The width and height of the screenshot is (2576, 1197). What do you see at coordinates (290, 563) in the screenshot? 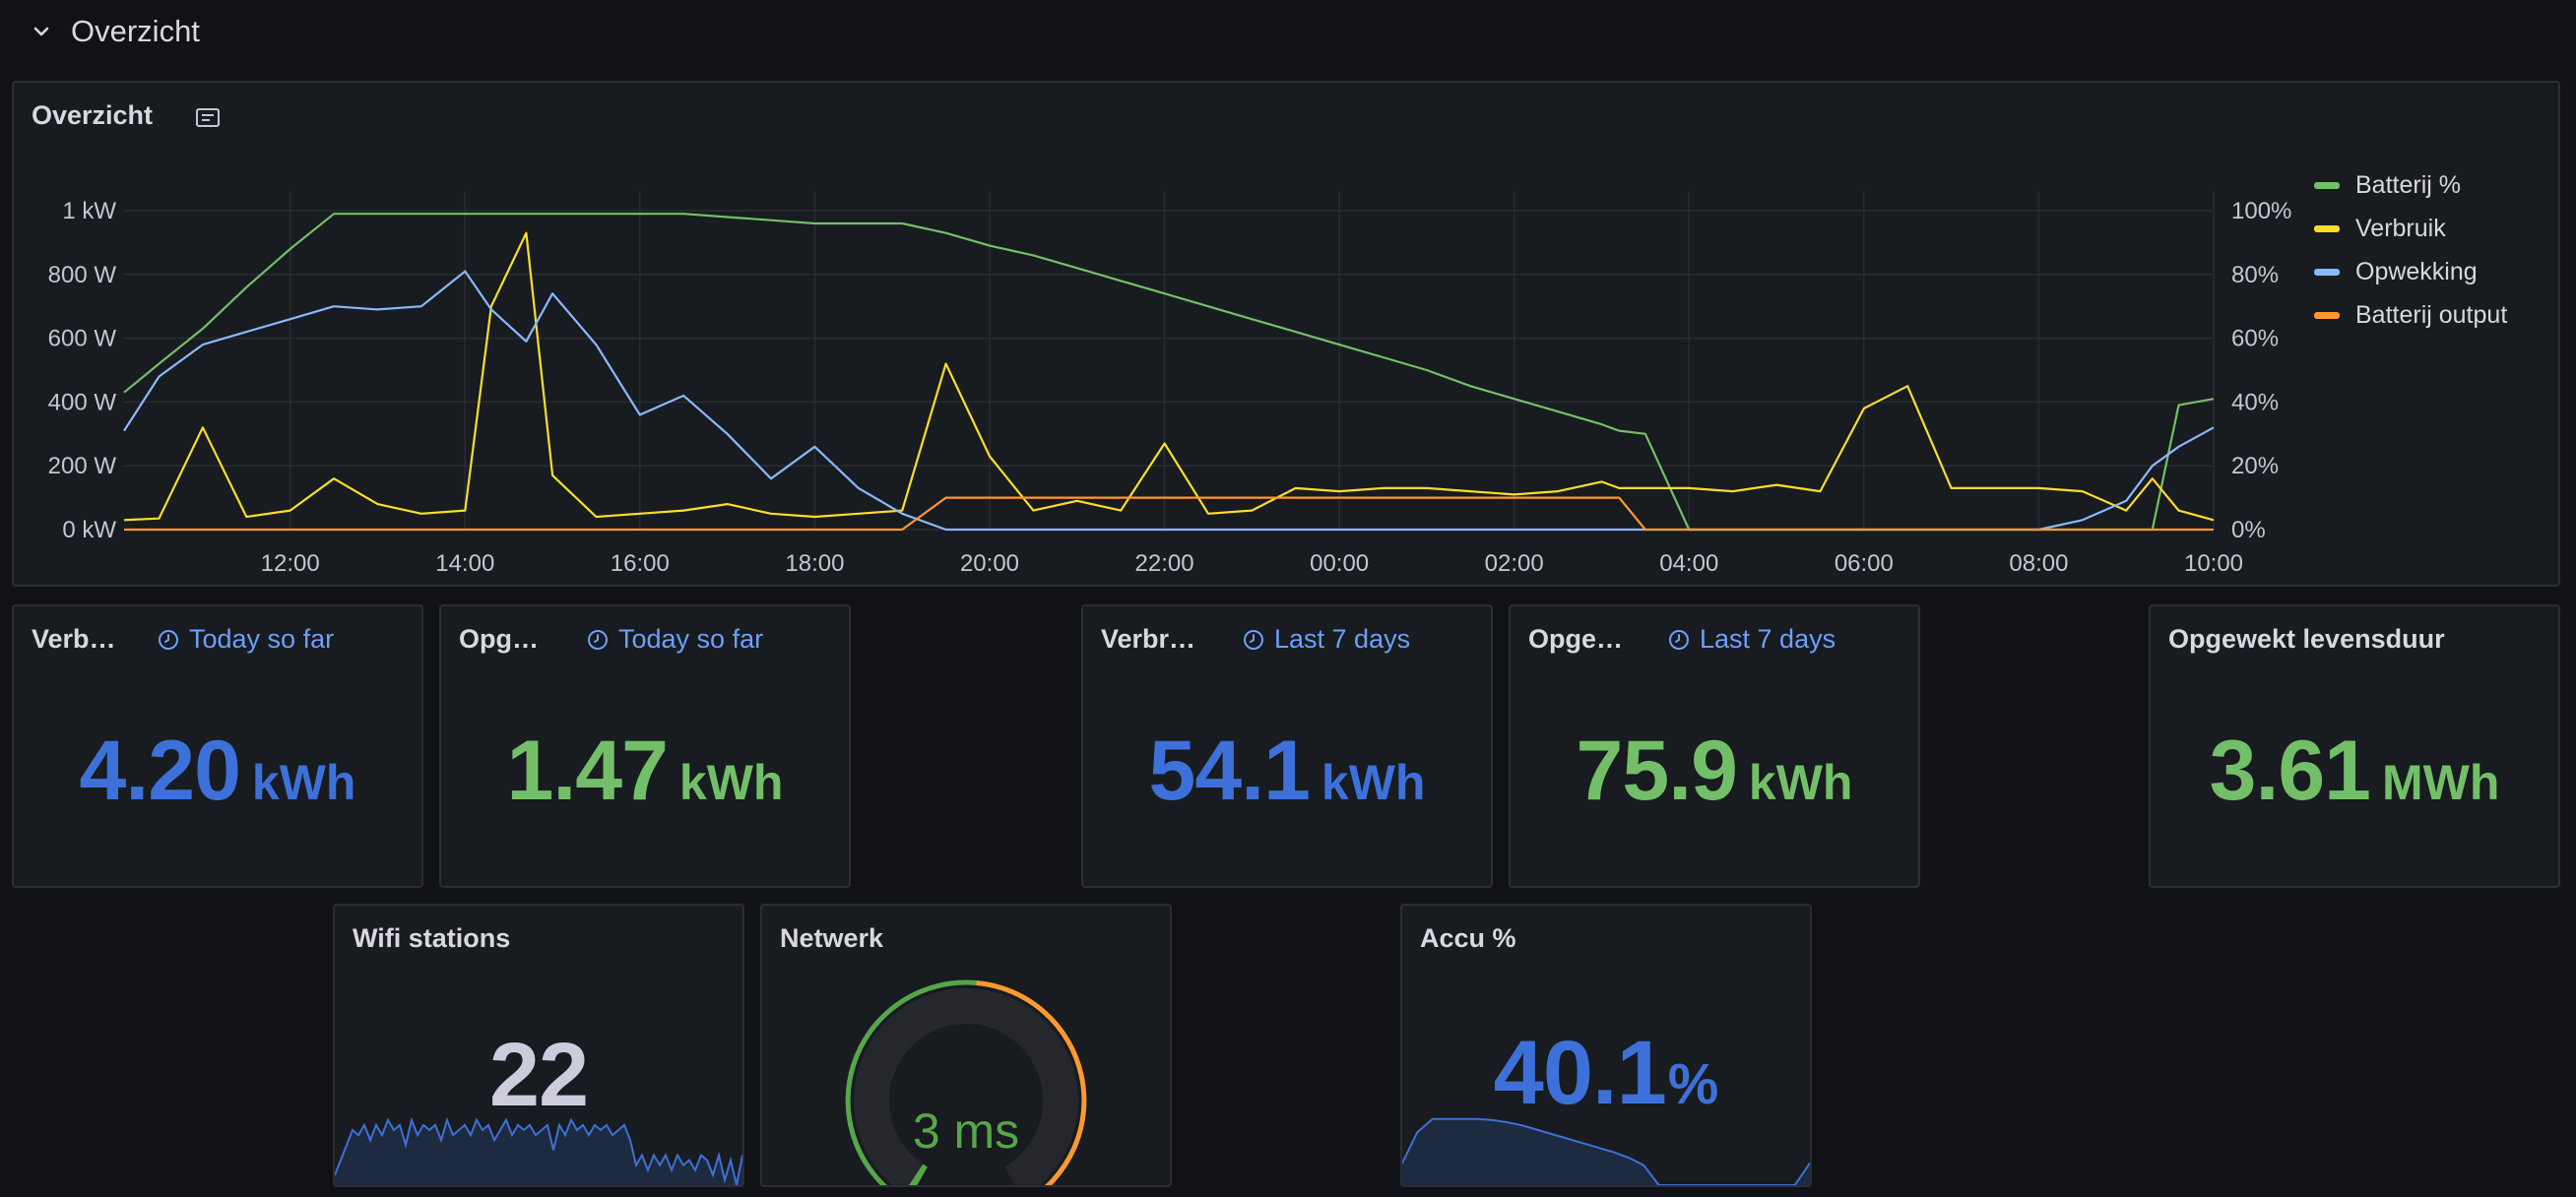
I see `x-tick-label: 12:00` at bounding box center [290, 563].